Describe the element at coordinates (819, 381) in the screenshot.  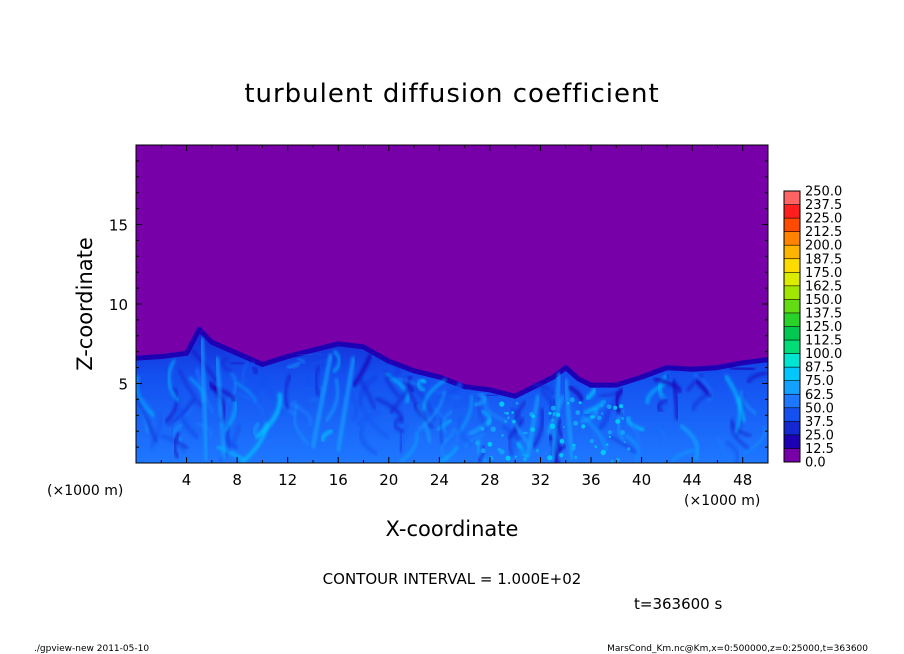
I see `colorbar-label: 75.0` at that location.